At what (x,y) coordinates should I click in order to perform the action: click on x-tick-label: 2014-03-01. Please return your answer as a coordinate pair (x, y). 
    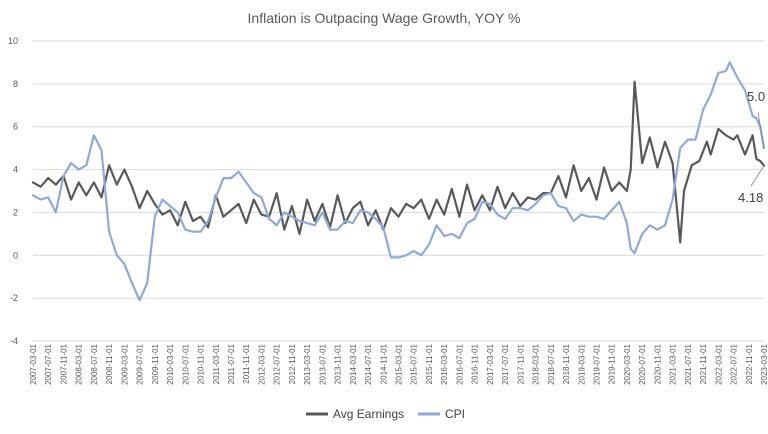
    Looking at the image, I should click on (353, 363).